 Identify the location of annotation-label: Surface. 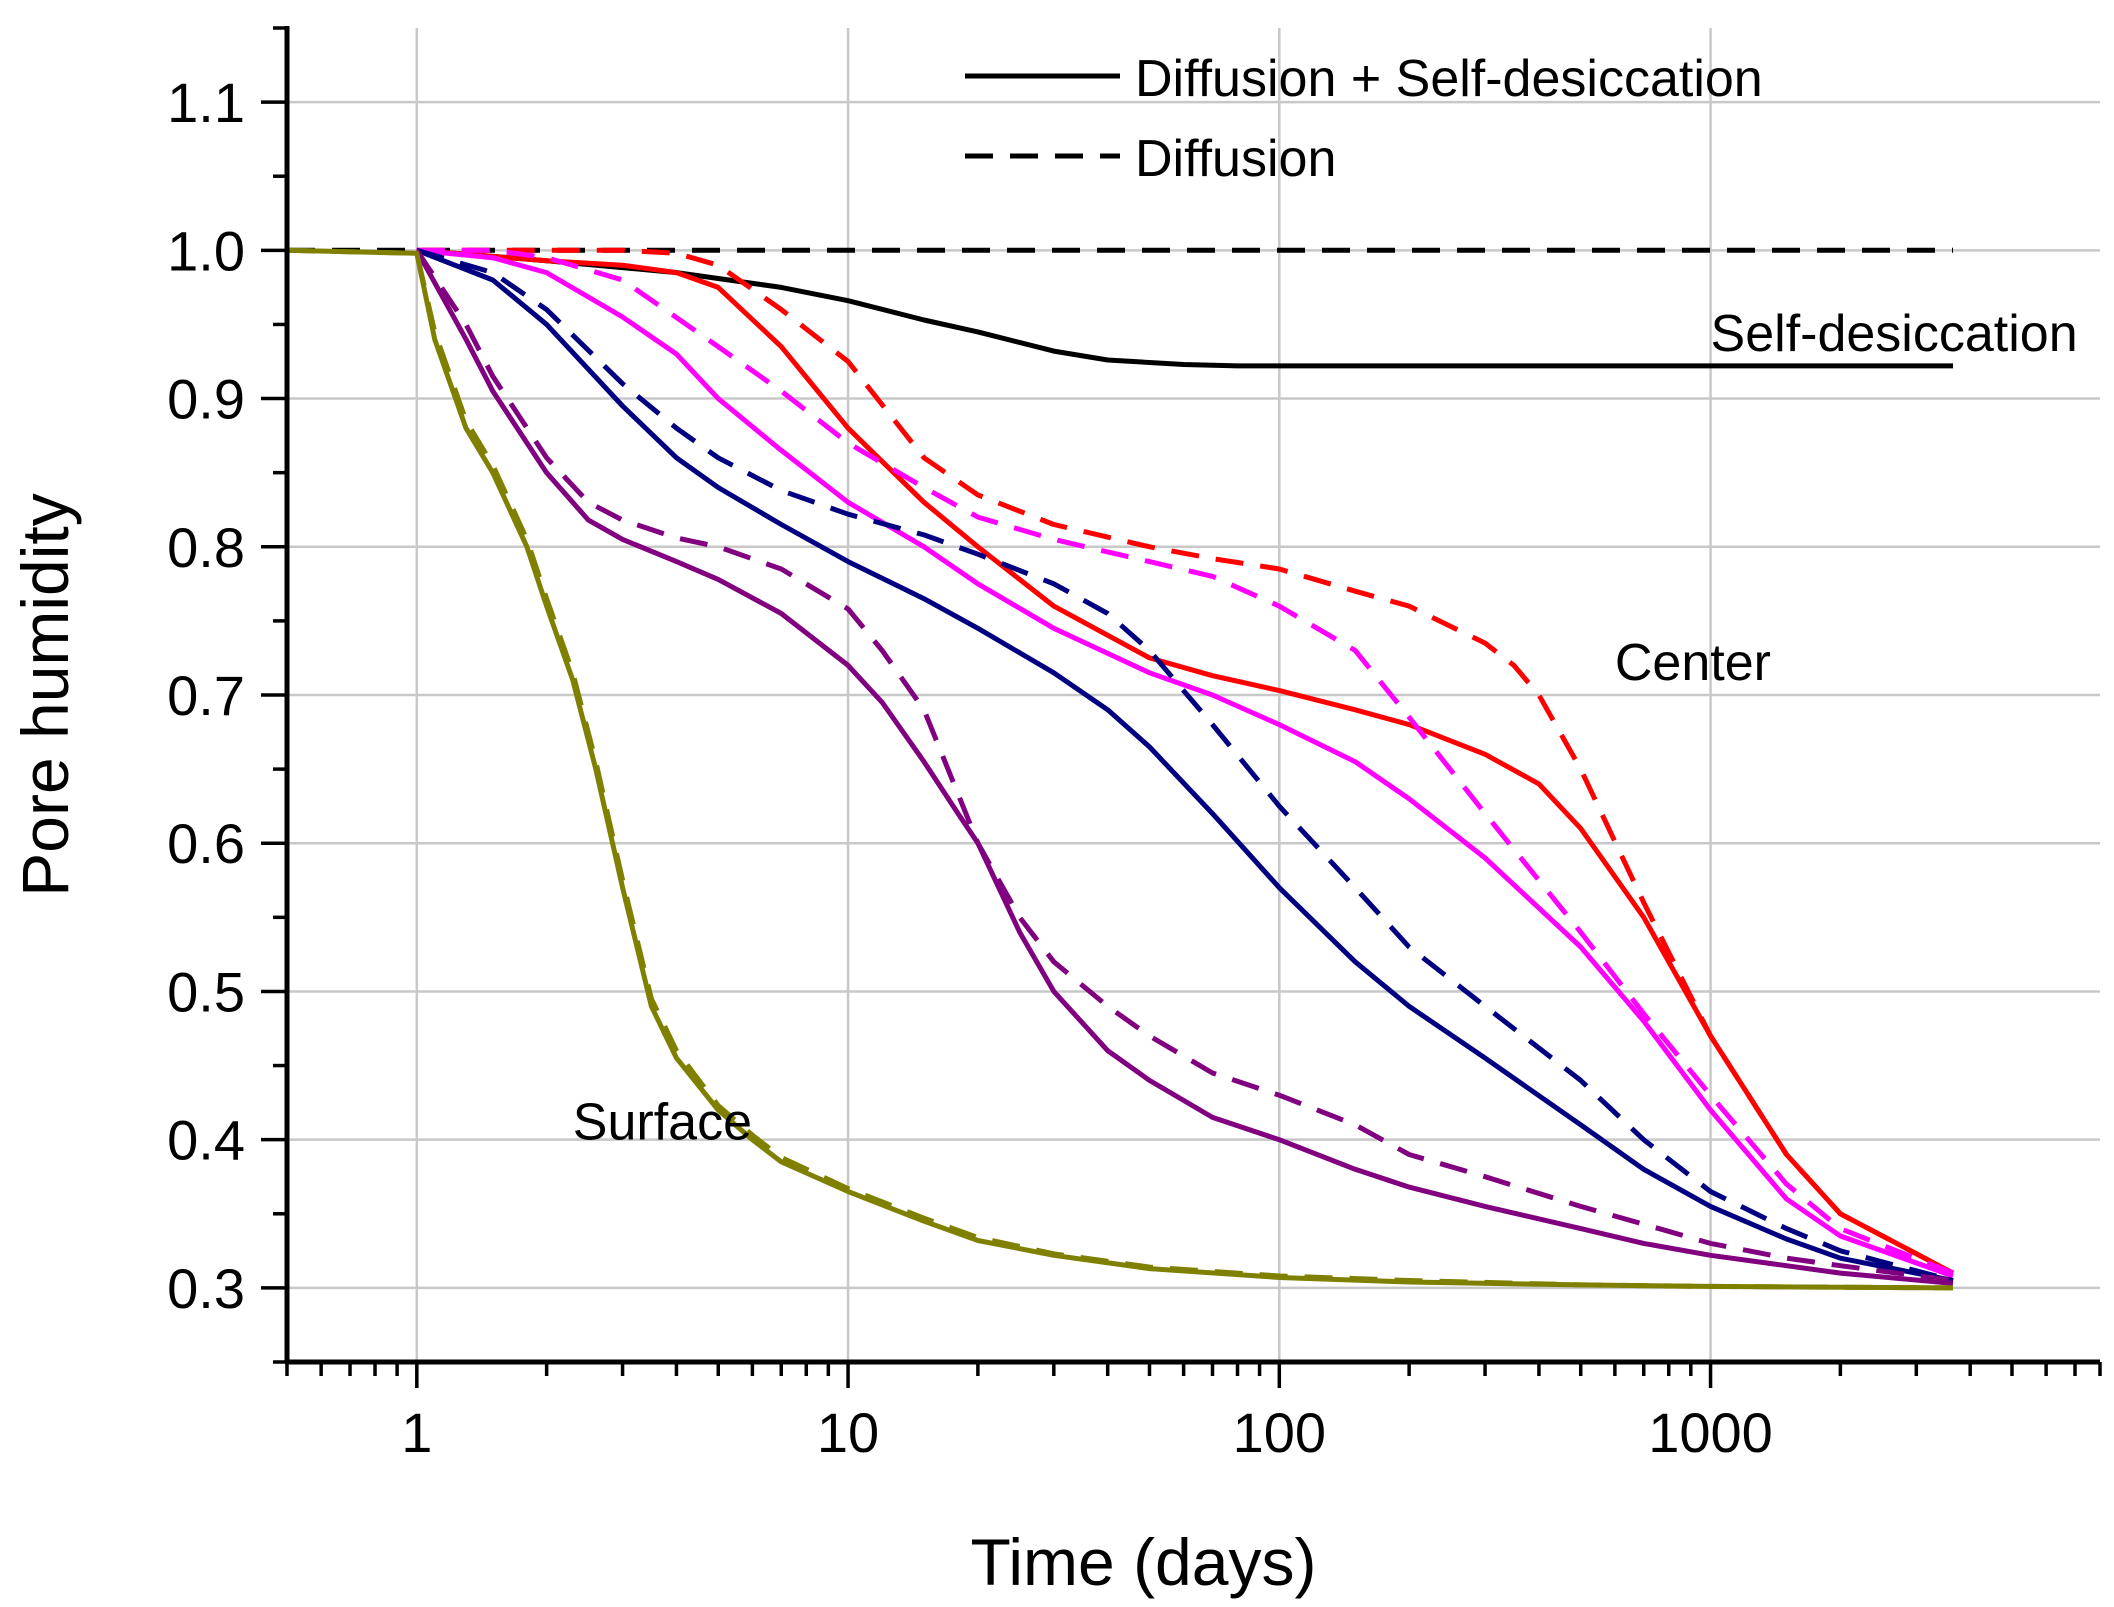
(662, 1123).